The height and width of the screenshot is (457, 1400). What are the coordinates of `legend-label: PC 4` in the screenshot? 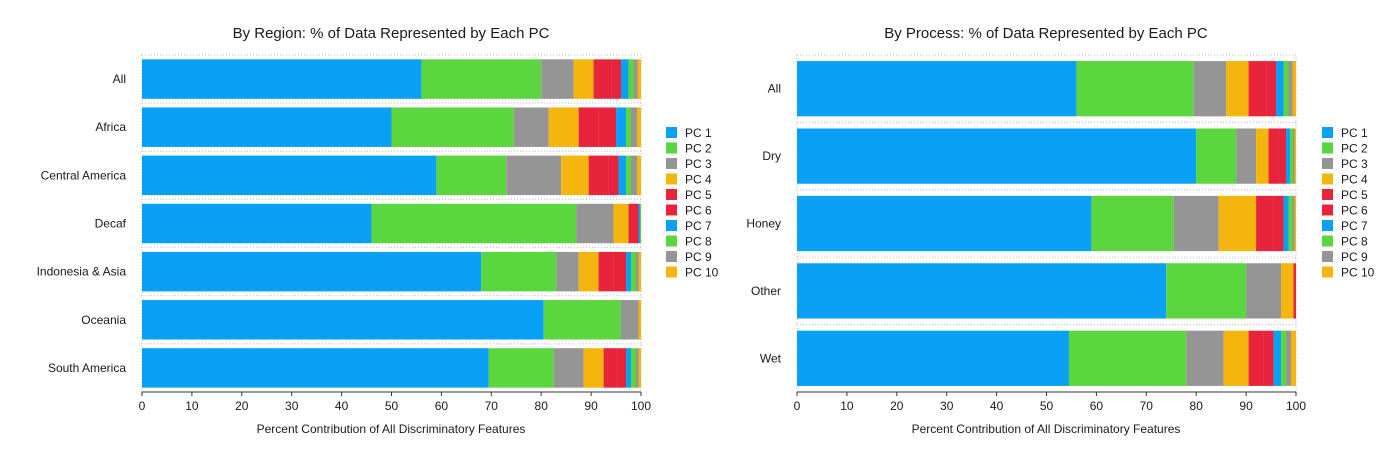 It's located at (698, 180).